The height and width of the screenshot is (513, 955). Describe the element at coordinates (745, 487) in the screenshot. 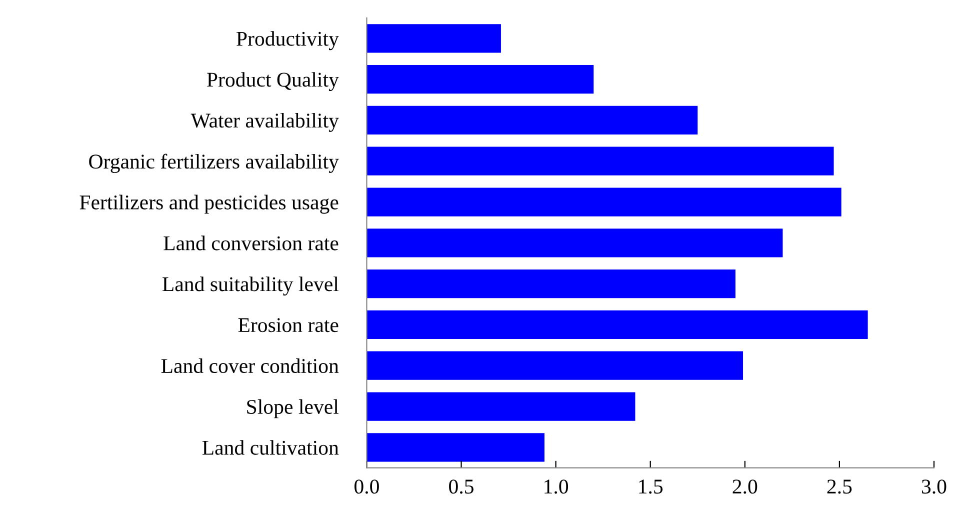

I see `x-tick-label: 2.0` at that location.